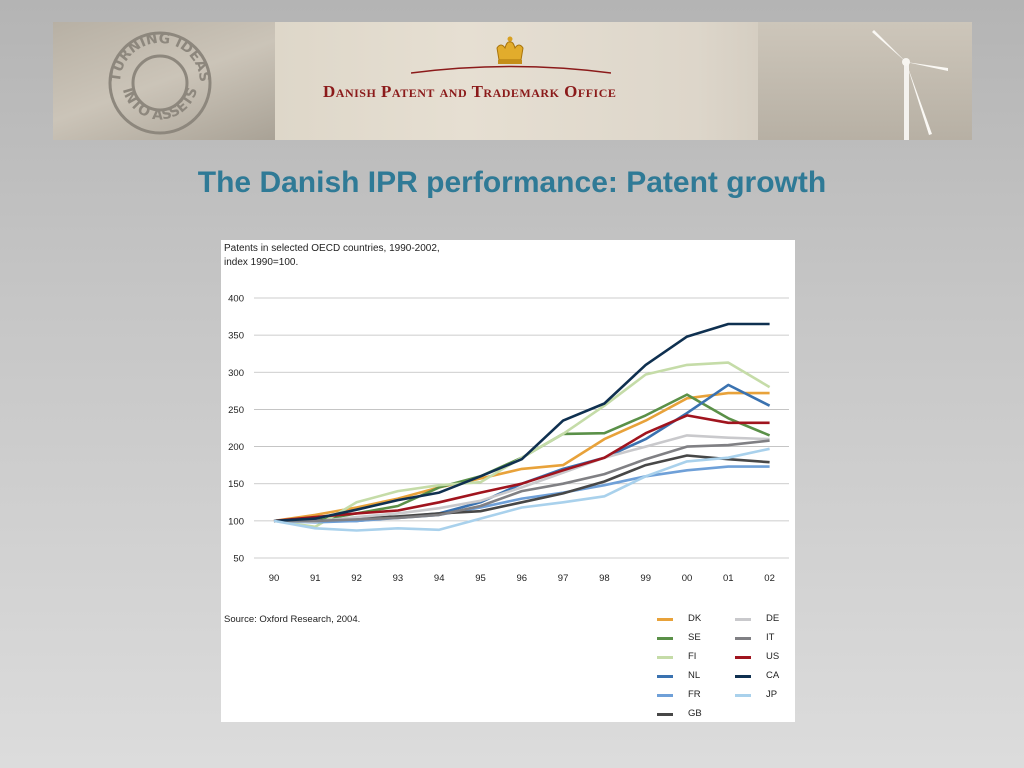  What do you see at coordinates (694, 675) in the screenshot?
I see `legend-label: NL` at bounding box center [694, 675].